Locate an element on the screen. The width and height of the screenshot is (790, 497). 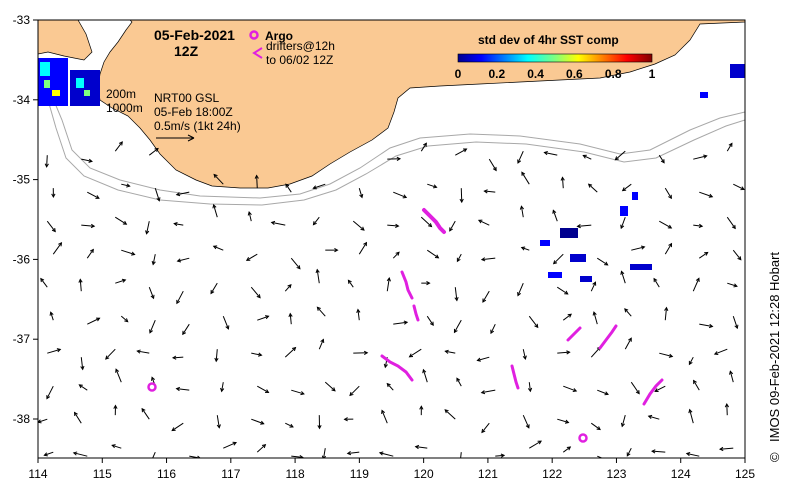
colorbar-tick-label: 0.4 is located at coordinates (535, 74).